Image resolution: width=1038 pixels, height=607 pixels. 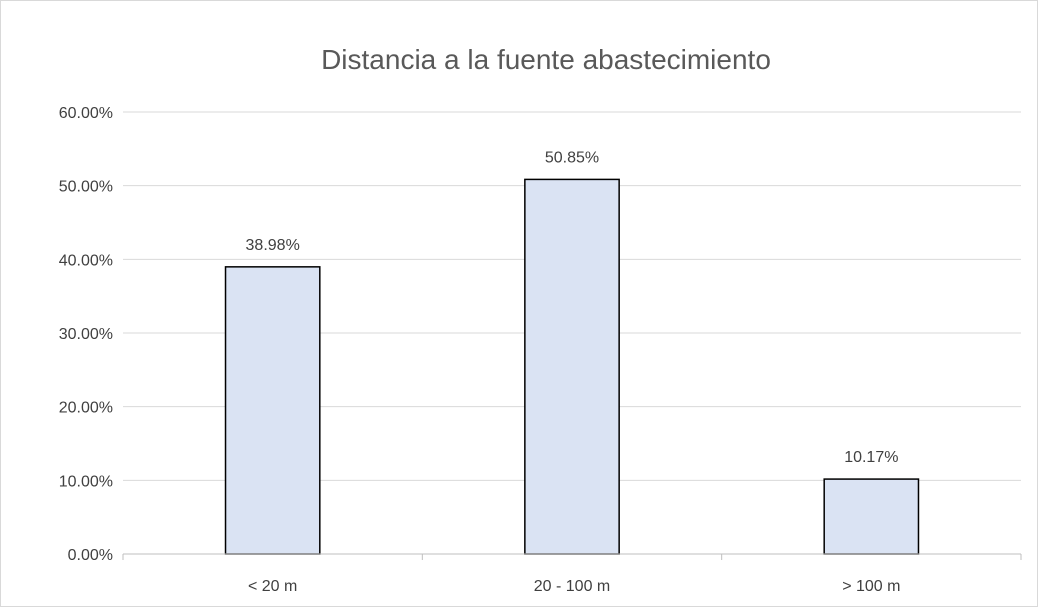 I want to click on x-tick-label: > 100 m, so click(x=871, y=586).